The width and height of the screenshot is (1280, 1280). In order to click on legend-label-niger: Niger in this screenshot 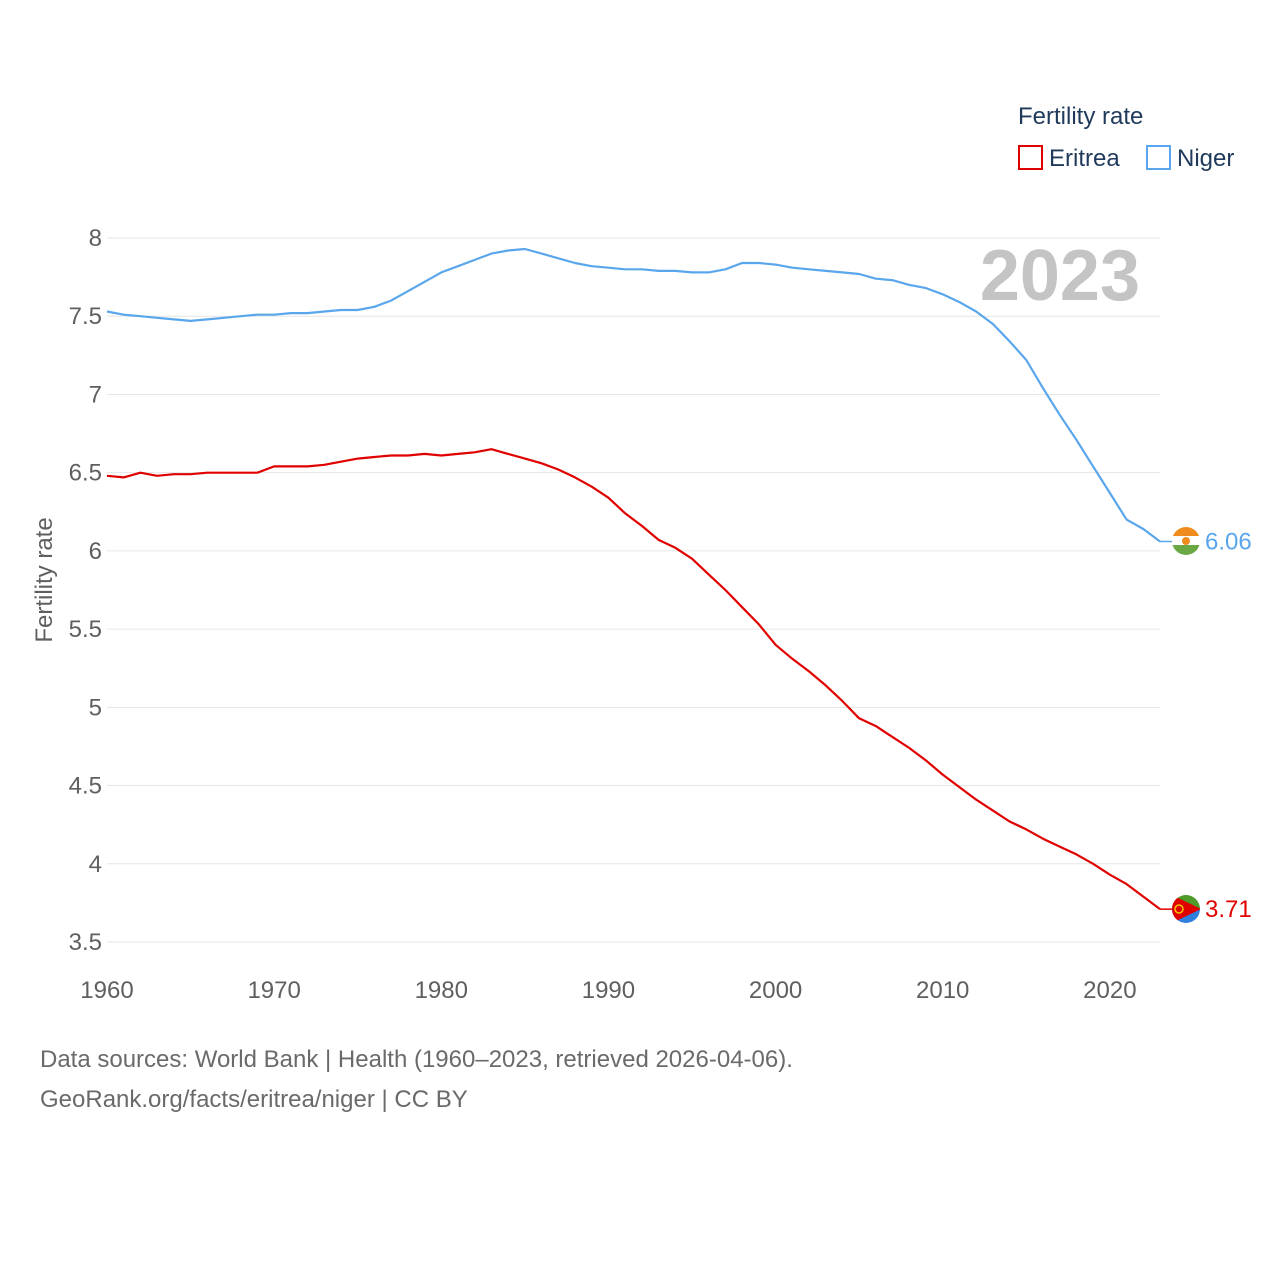, I will do `click(1205, 158)`.